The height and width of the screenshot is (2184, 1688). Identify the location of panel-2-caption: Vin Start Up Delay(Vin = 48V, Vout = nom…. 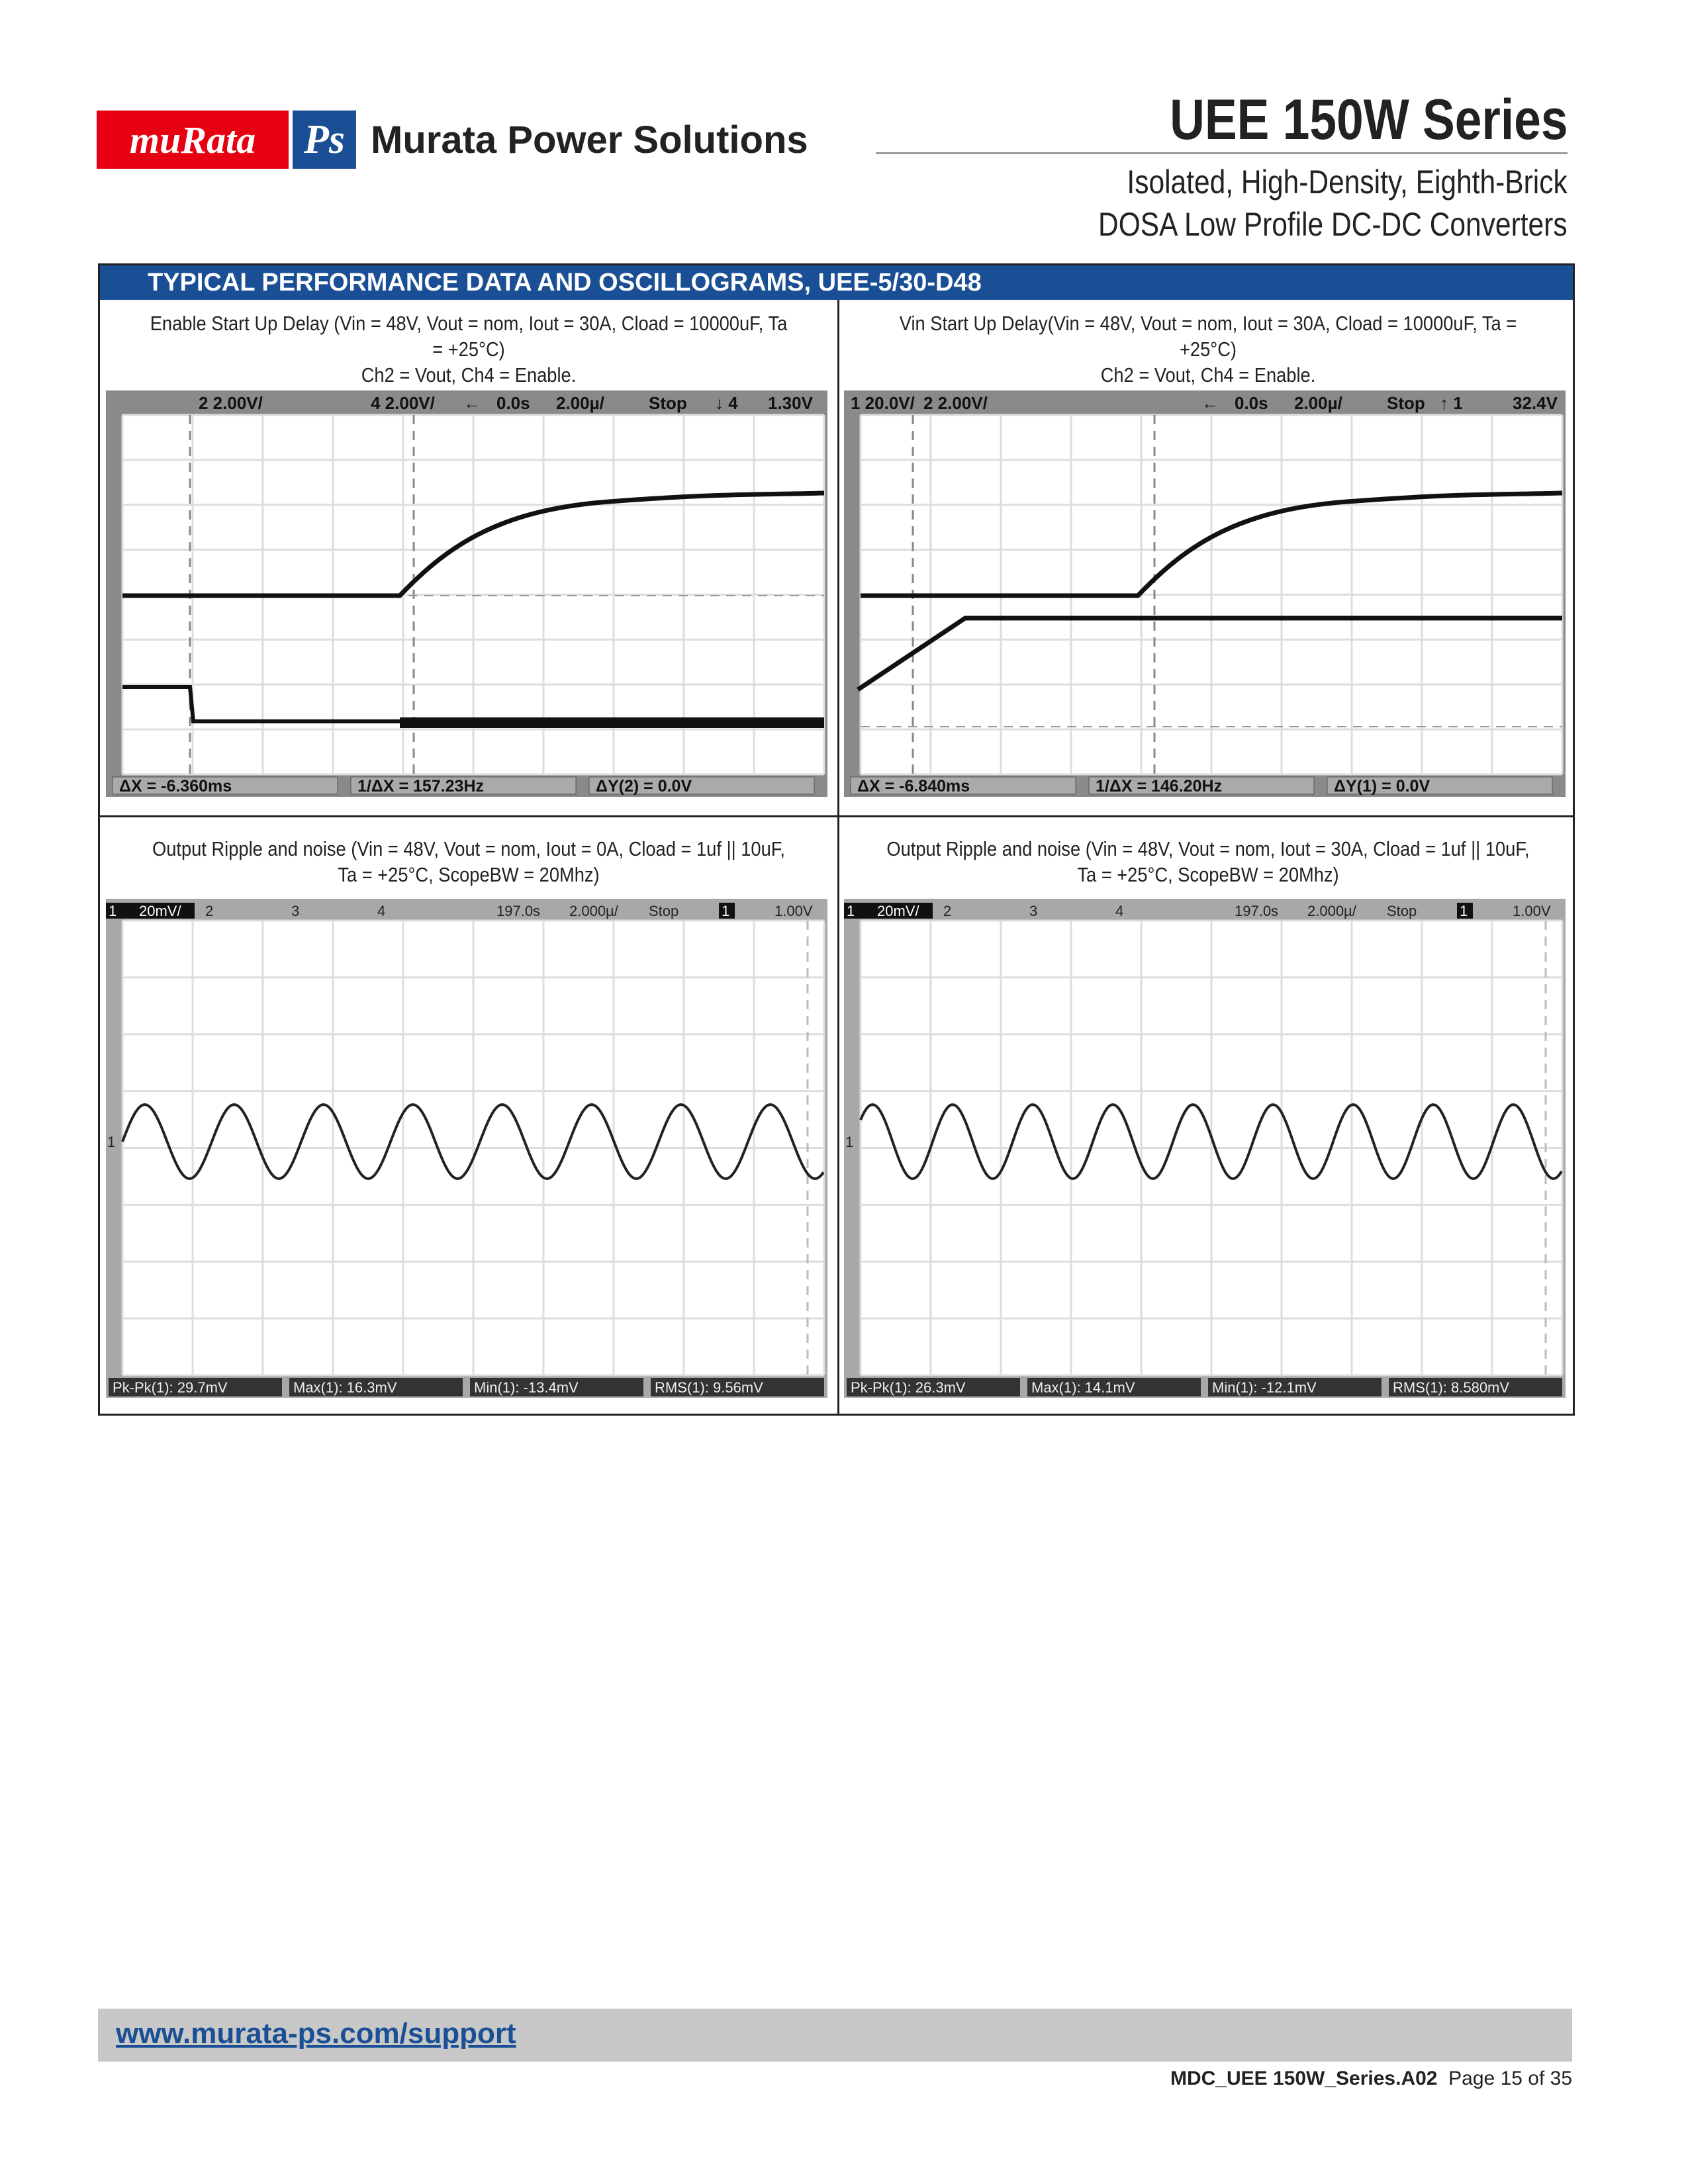
(1208, 349).